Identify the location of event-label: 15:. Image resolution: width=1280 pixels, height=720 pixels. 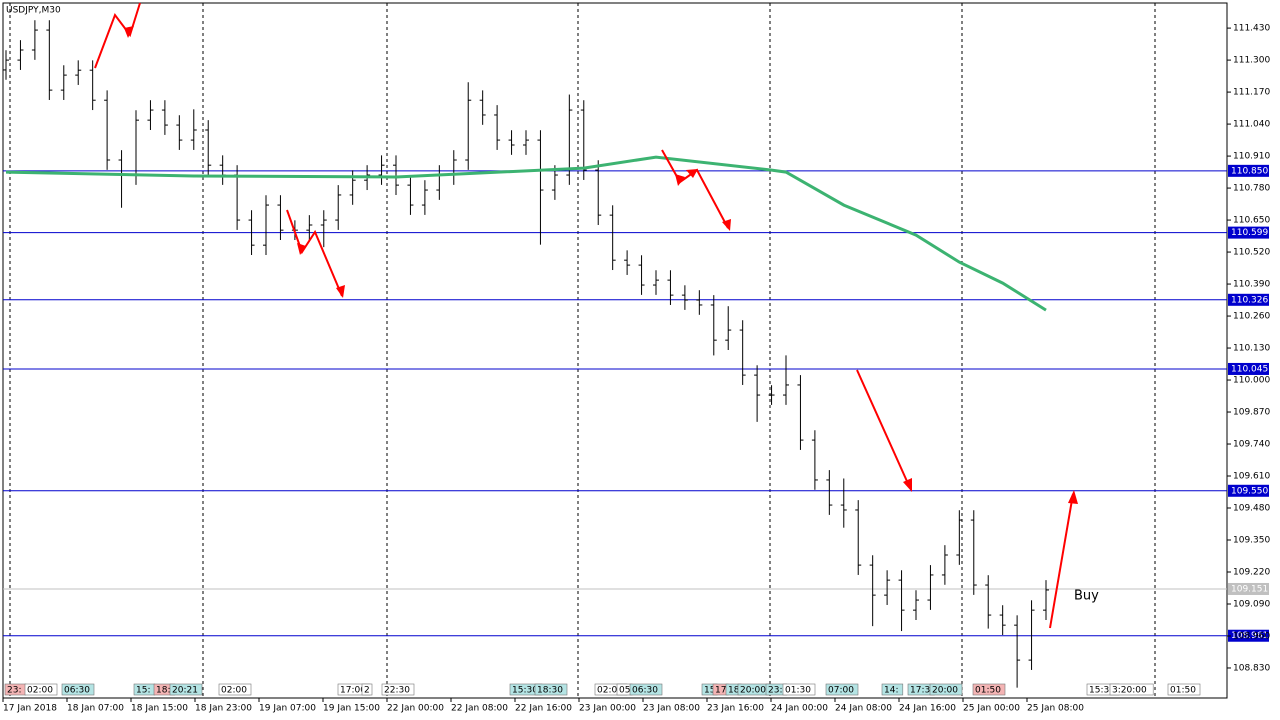
(143, 691).